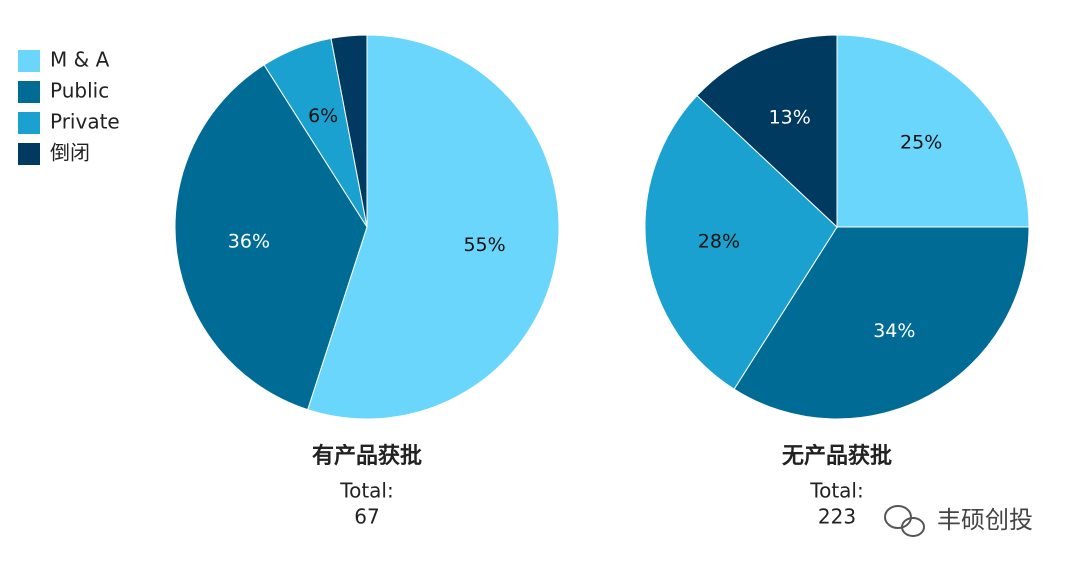 The width and height of the screenshot is (1080, 568). Describe the element at coordinates (249, 241) in the screenshot. I see `slice-label: 36%` at that location.